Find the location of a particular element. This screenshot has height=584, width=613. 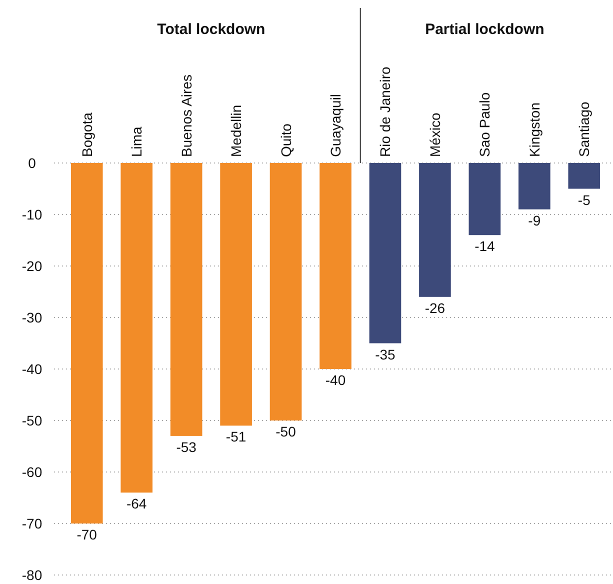

x-tick-label: Rio de Janeiro is located at coordinates (385, 111).